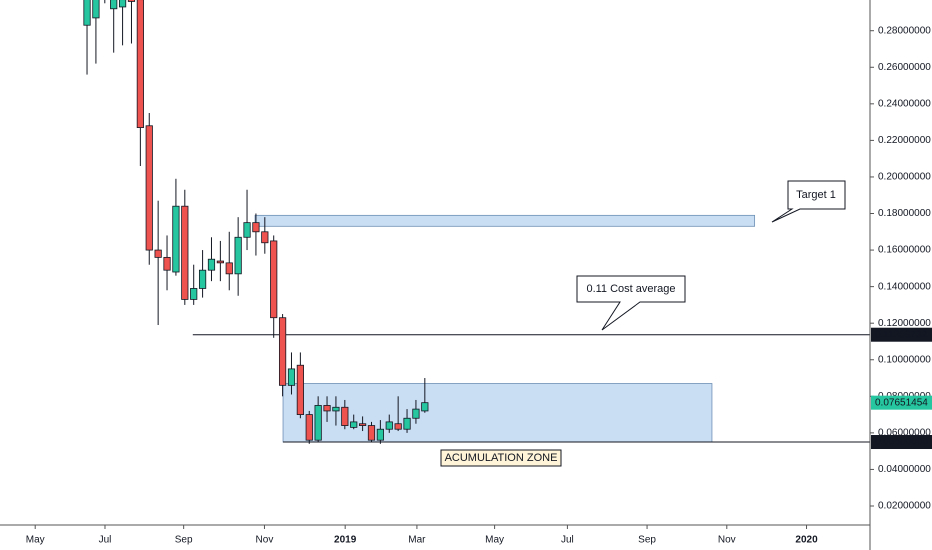 Image resolution: width=932 pixels, height=550 pixels. What do you see at coordinates (904, 213) in the screenshot?
I see `y-tick-label: 0.18000000` at bounding box center [904, 213].